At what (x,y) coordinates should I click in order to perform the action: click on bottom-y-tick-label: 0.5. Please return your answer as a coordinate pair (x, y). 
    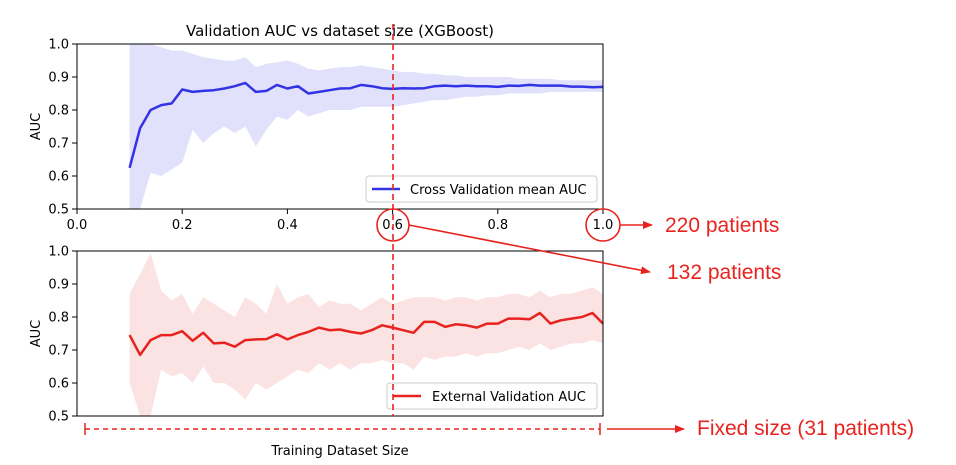
    Looking at the image, I should click on (58, 417).